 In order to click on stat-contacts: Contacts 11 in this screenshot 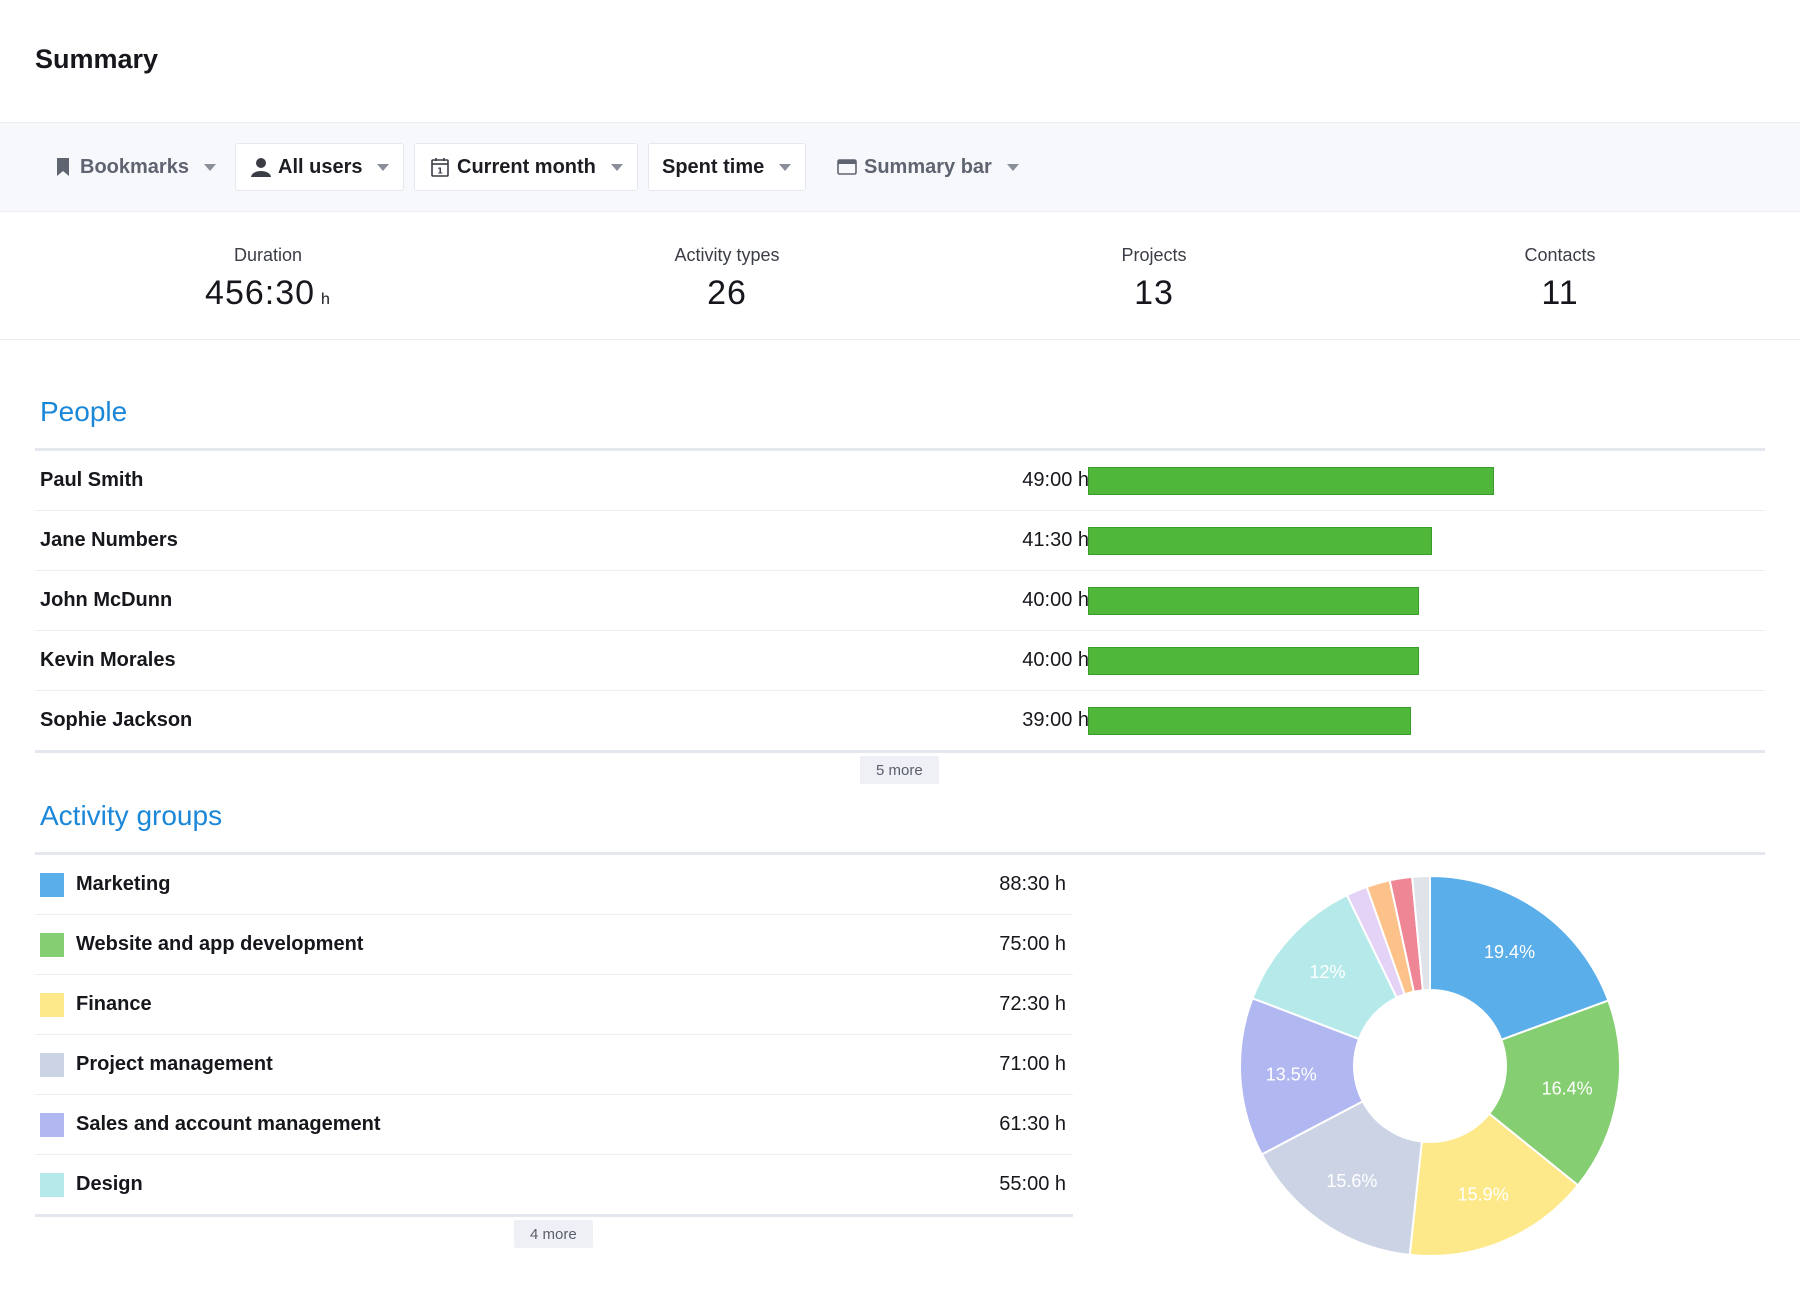, I will do `click(1560, 279)`.